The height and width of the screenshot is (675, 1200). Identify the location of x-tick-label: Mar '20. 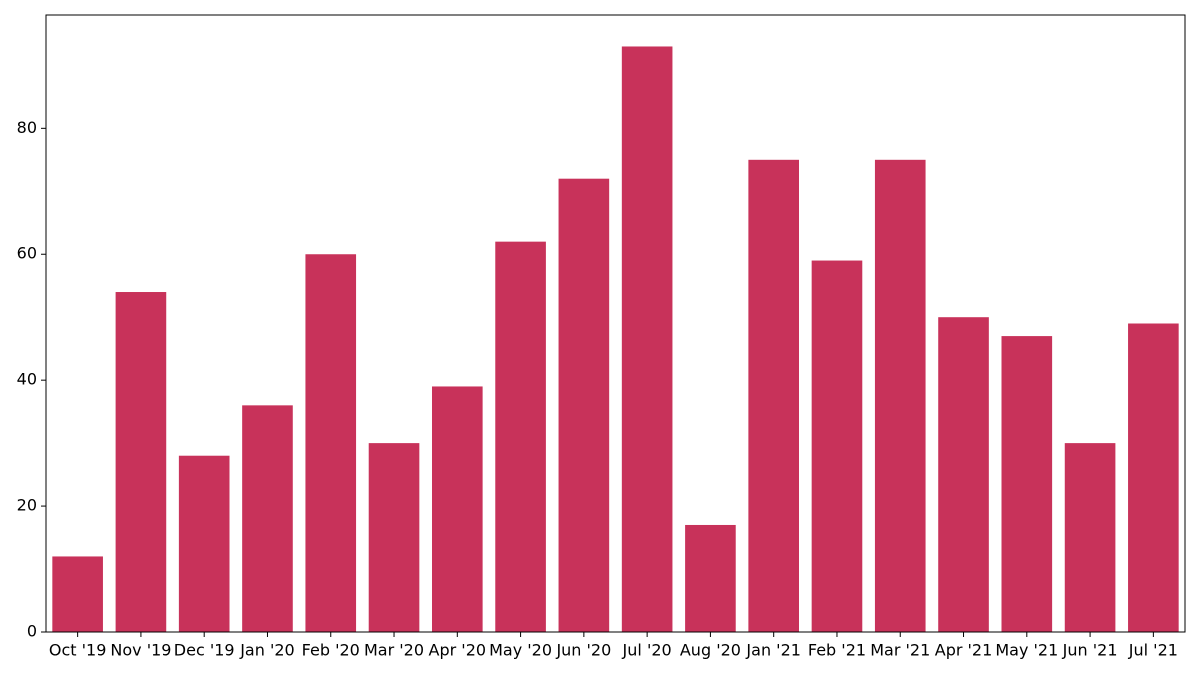
(394, 650).